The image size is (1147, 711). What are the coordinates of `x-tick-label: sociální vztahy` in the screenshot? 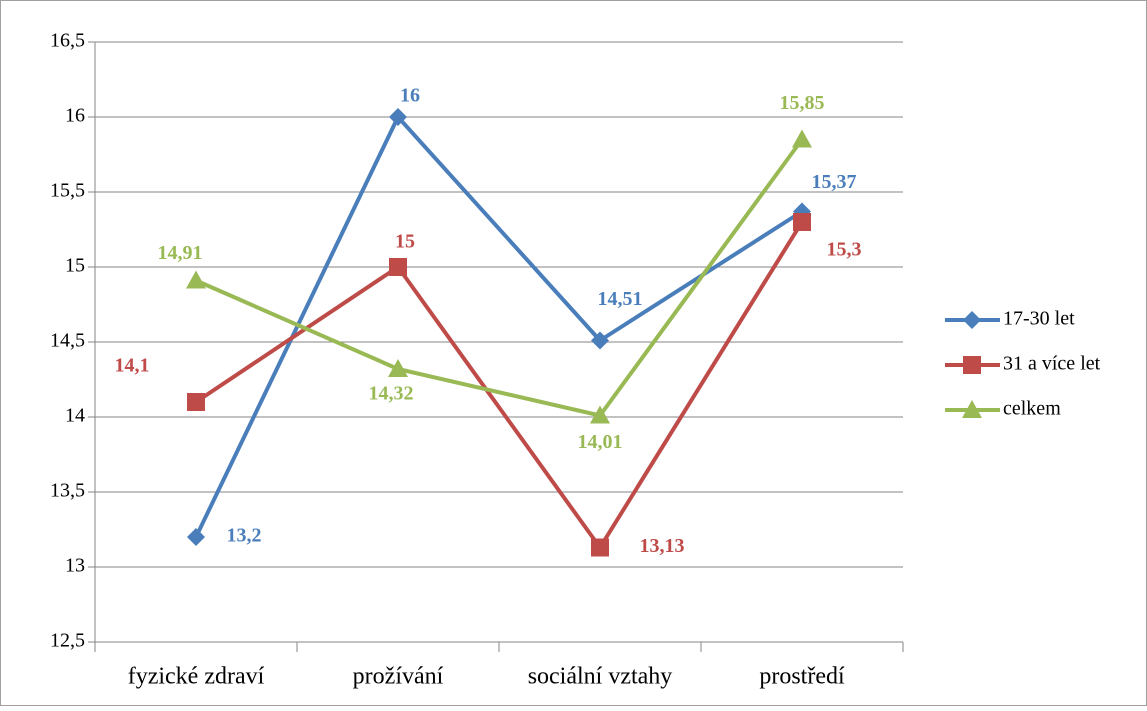 It's located at (600, 677).